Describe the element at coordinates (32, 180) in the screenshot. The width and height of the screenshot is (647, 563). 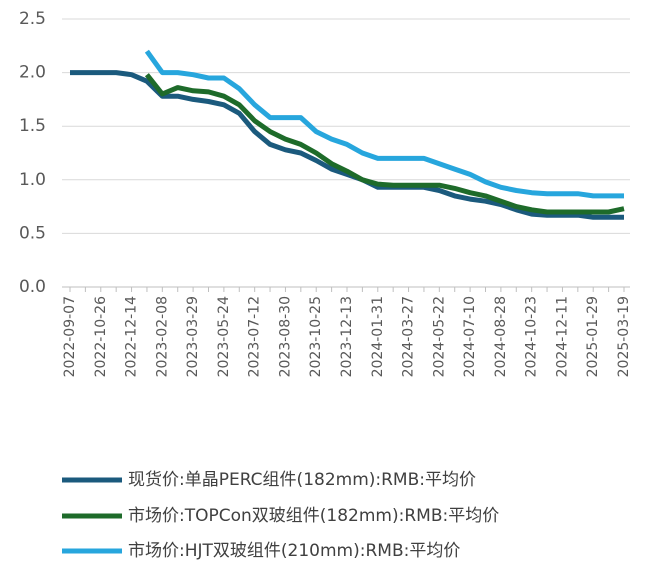
I see `y-tick-label: 1.0` at that location.